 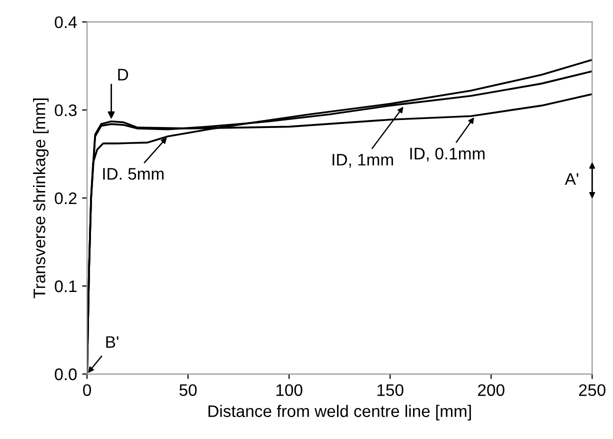 I want to click on y-tick-label: 0.1, so click(x=65, y=286).